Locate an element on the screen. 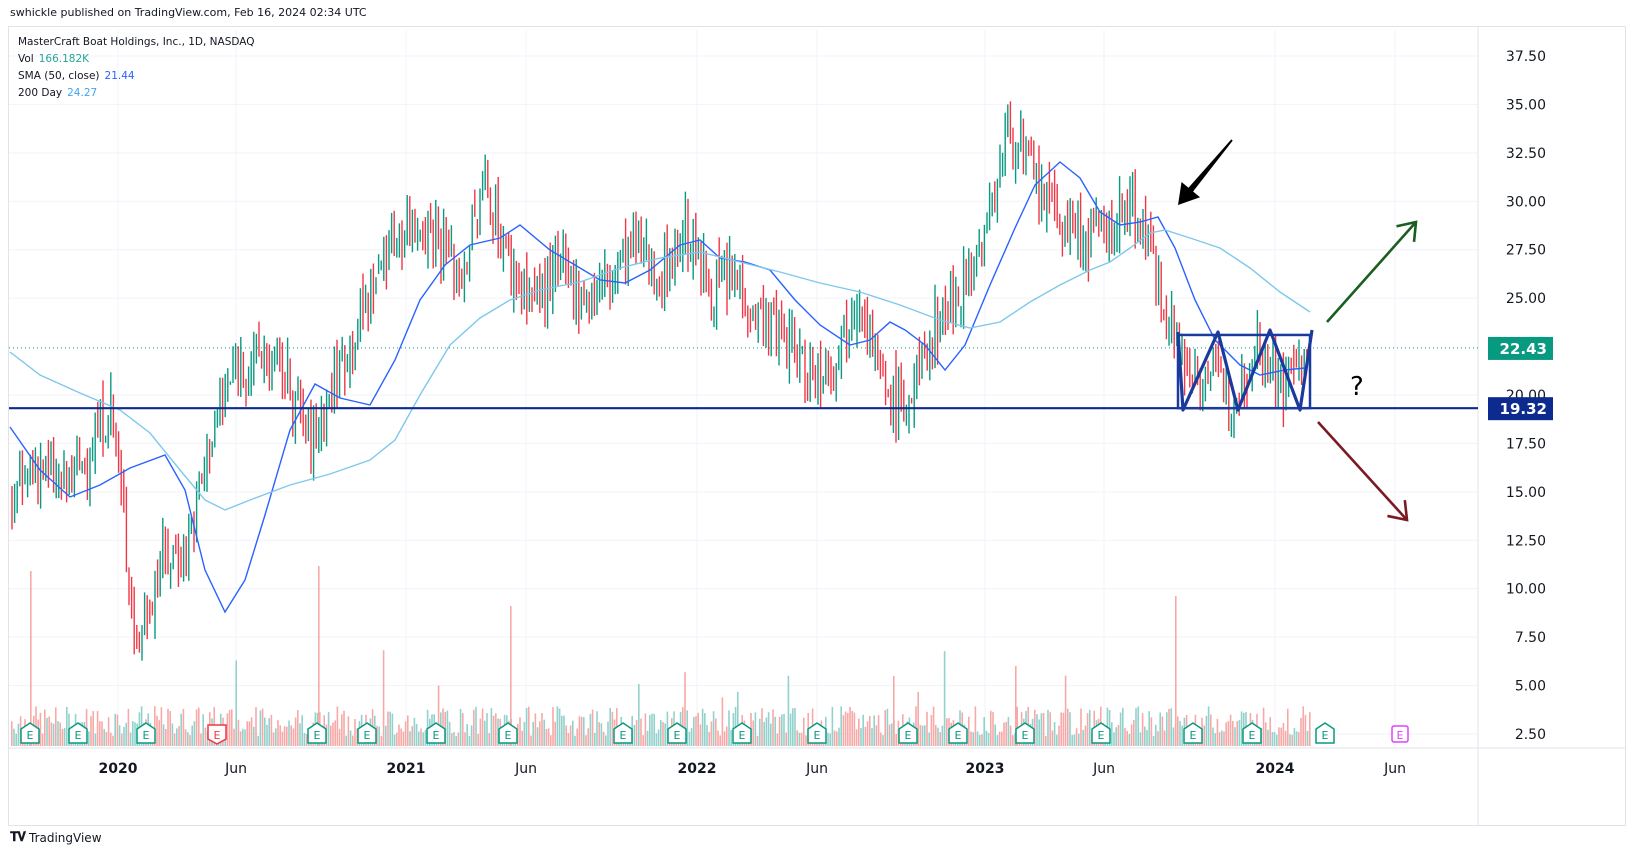 The image size is (1634, 857). footer-brand: 𝐓𝐕 TradingView is located at coordinates (56, 837).